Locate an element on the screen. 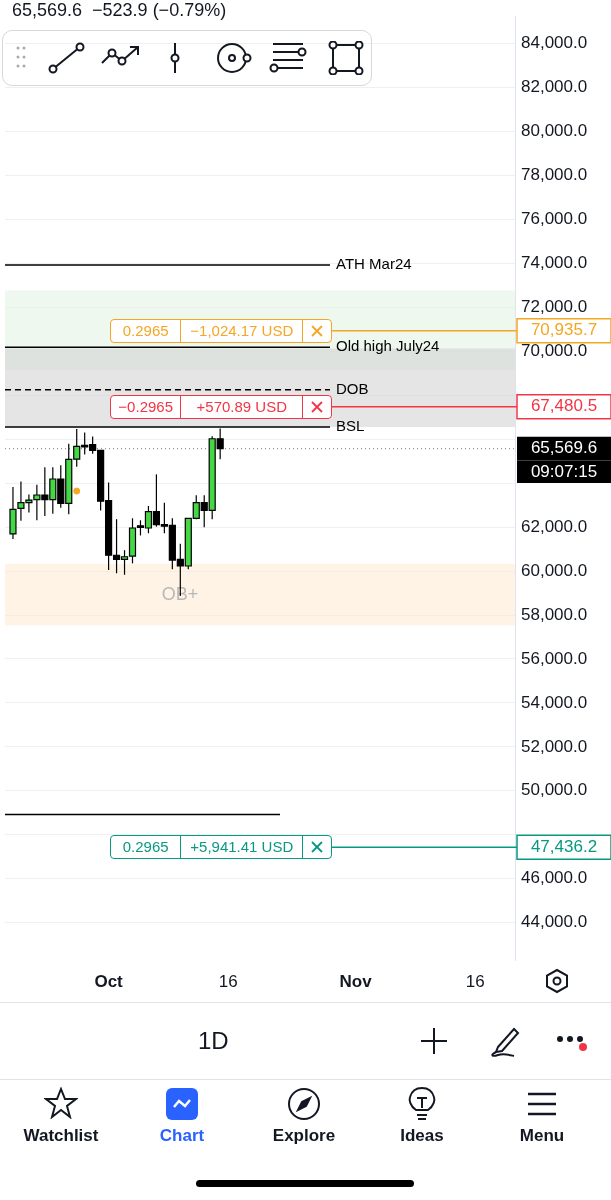  ref-line-label: DOB is located at coordinates (352, 388).